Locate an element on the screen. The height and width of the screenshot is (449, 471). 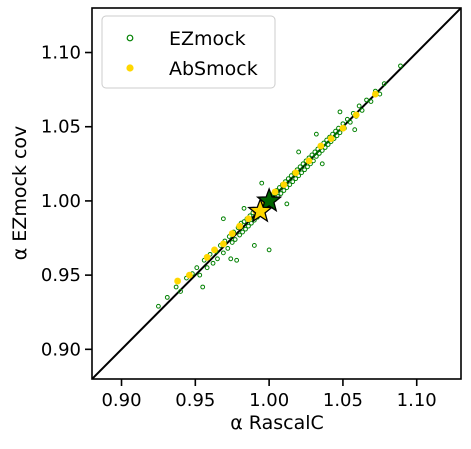
mean-markers is located at coordinates (265, 205).